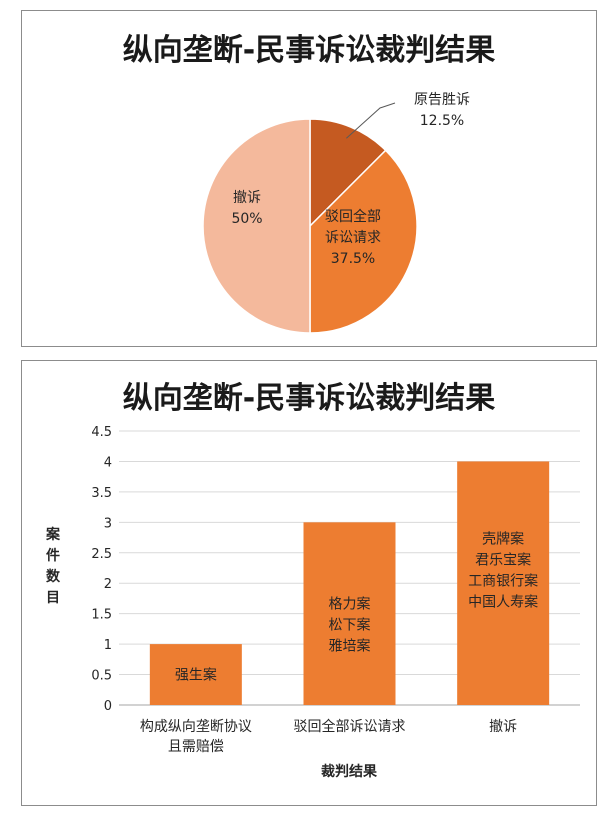  I want to click on y-tick-label-1: 0.5, so click(101, 676).